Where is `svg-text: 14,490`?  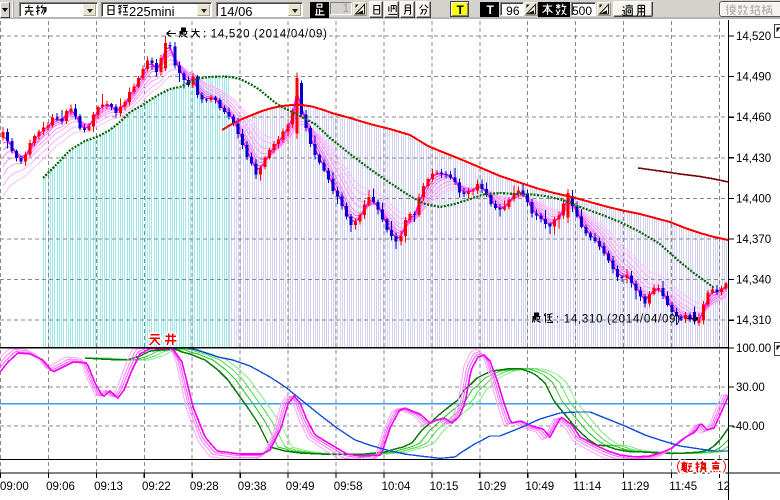
svg-text: 14,490 is located at coordinates (753, 78).